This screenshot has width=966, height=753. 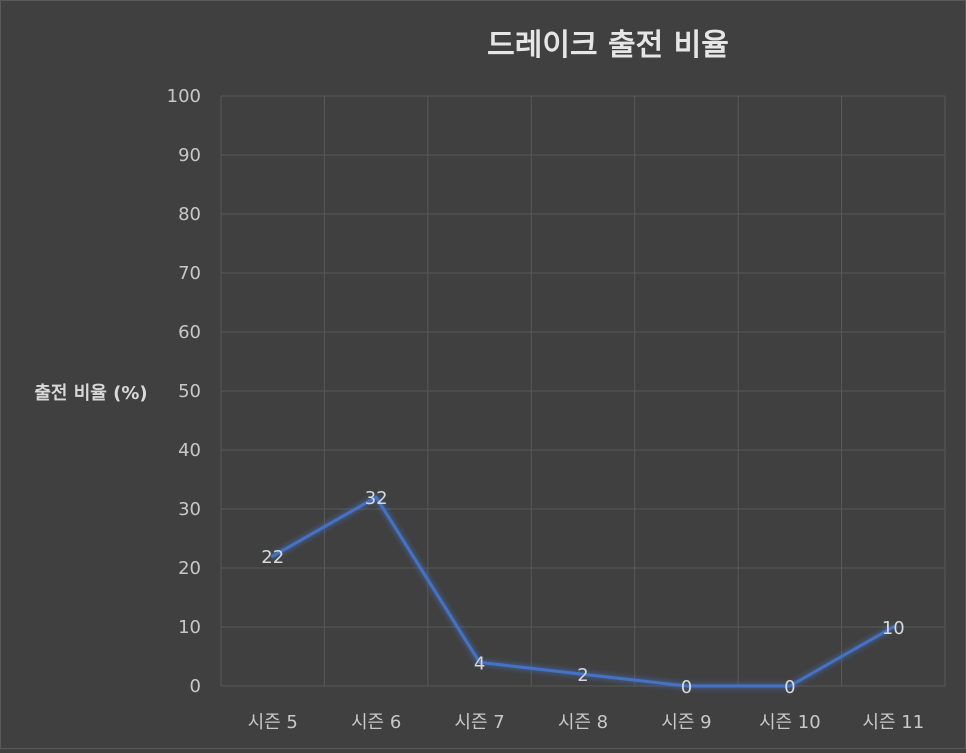 What do you see at coordinates (195, 686) in the screenshot?
I see `y-tick-label: 0` at bounding box center [195, 686].